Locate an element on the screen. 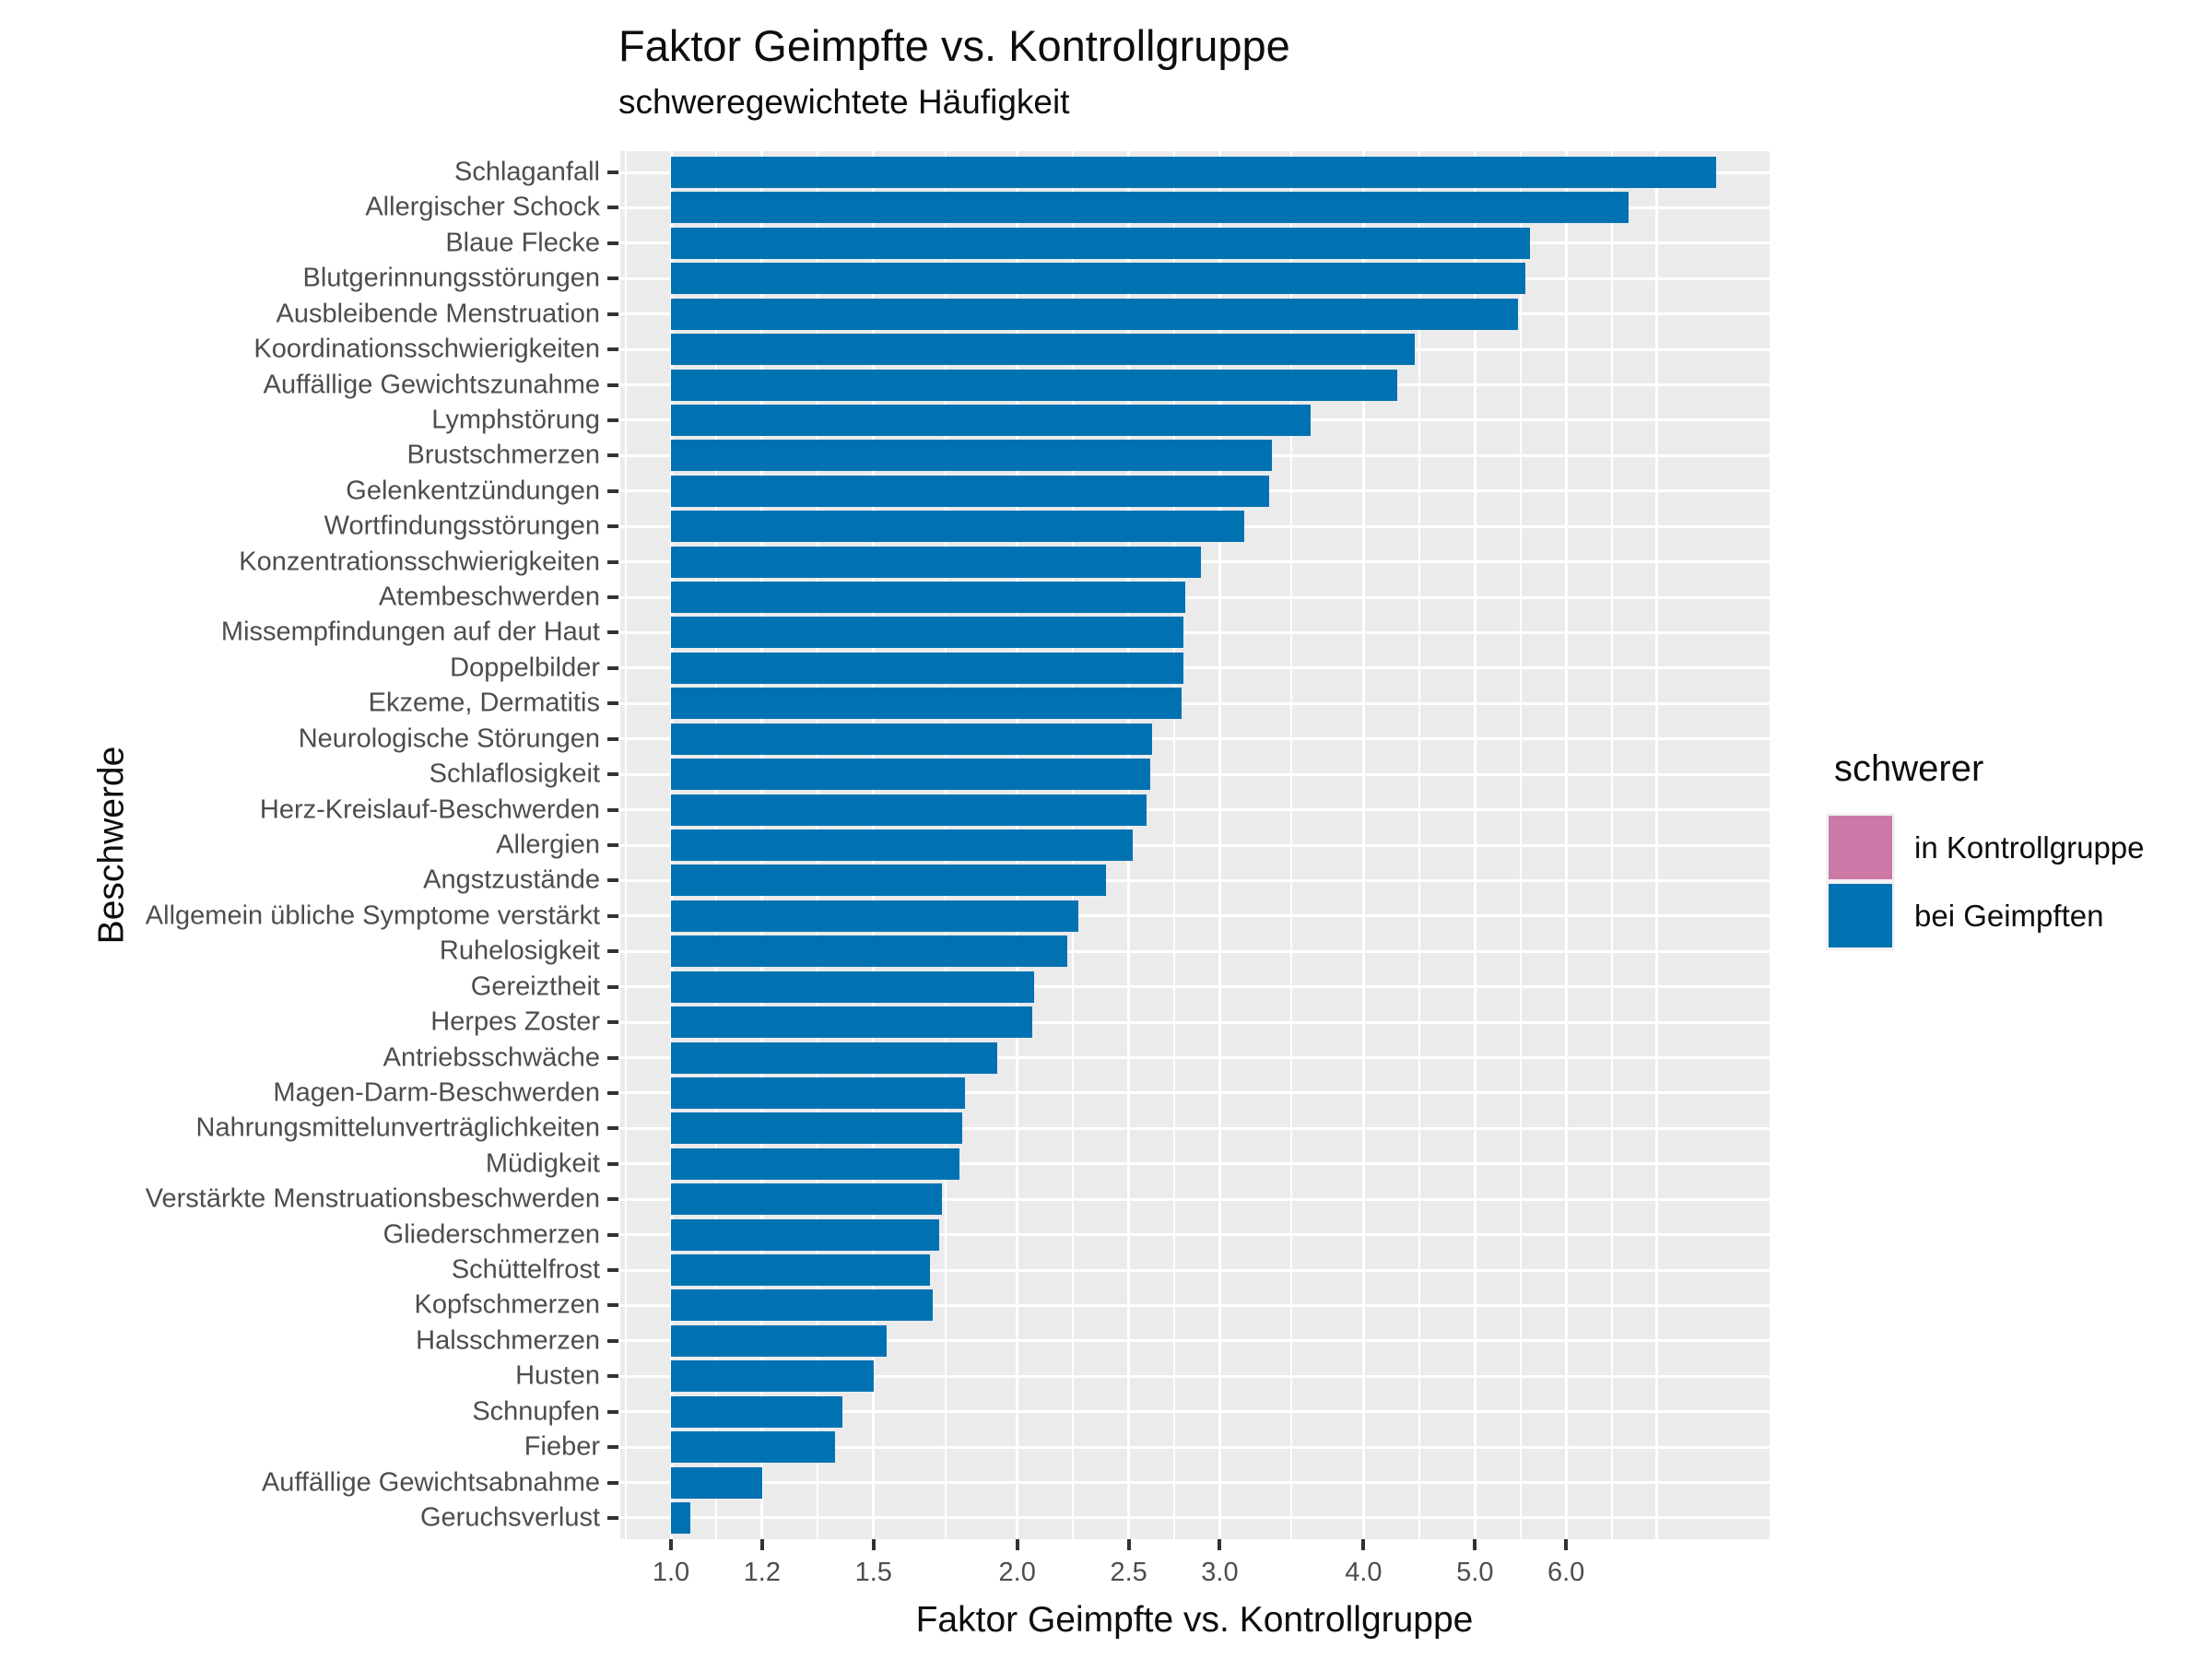 Image resolution: width=2212 pixels, height=1659 pixels. y-tick-label: Gelenkentzündungen is located at coordinates (473, 491).